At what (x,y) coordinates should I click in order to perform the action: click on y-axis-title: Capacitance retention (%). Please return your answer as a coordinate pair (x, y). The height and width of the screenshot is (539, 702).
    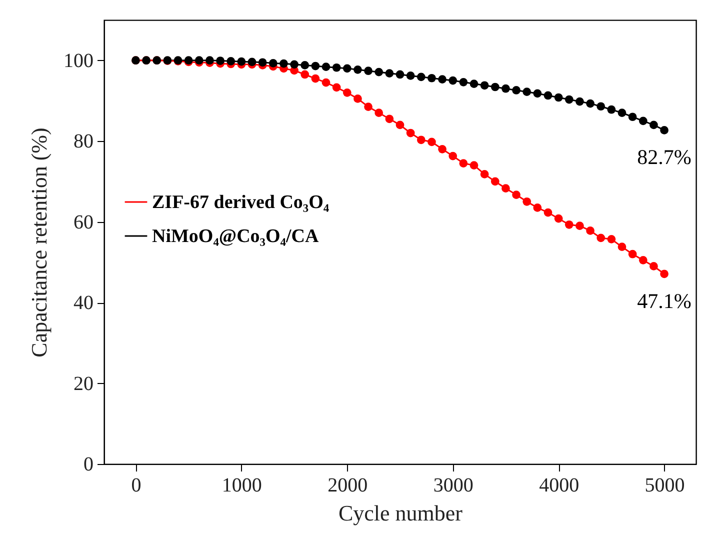
    Looking at the image, I should click on (39, 243).